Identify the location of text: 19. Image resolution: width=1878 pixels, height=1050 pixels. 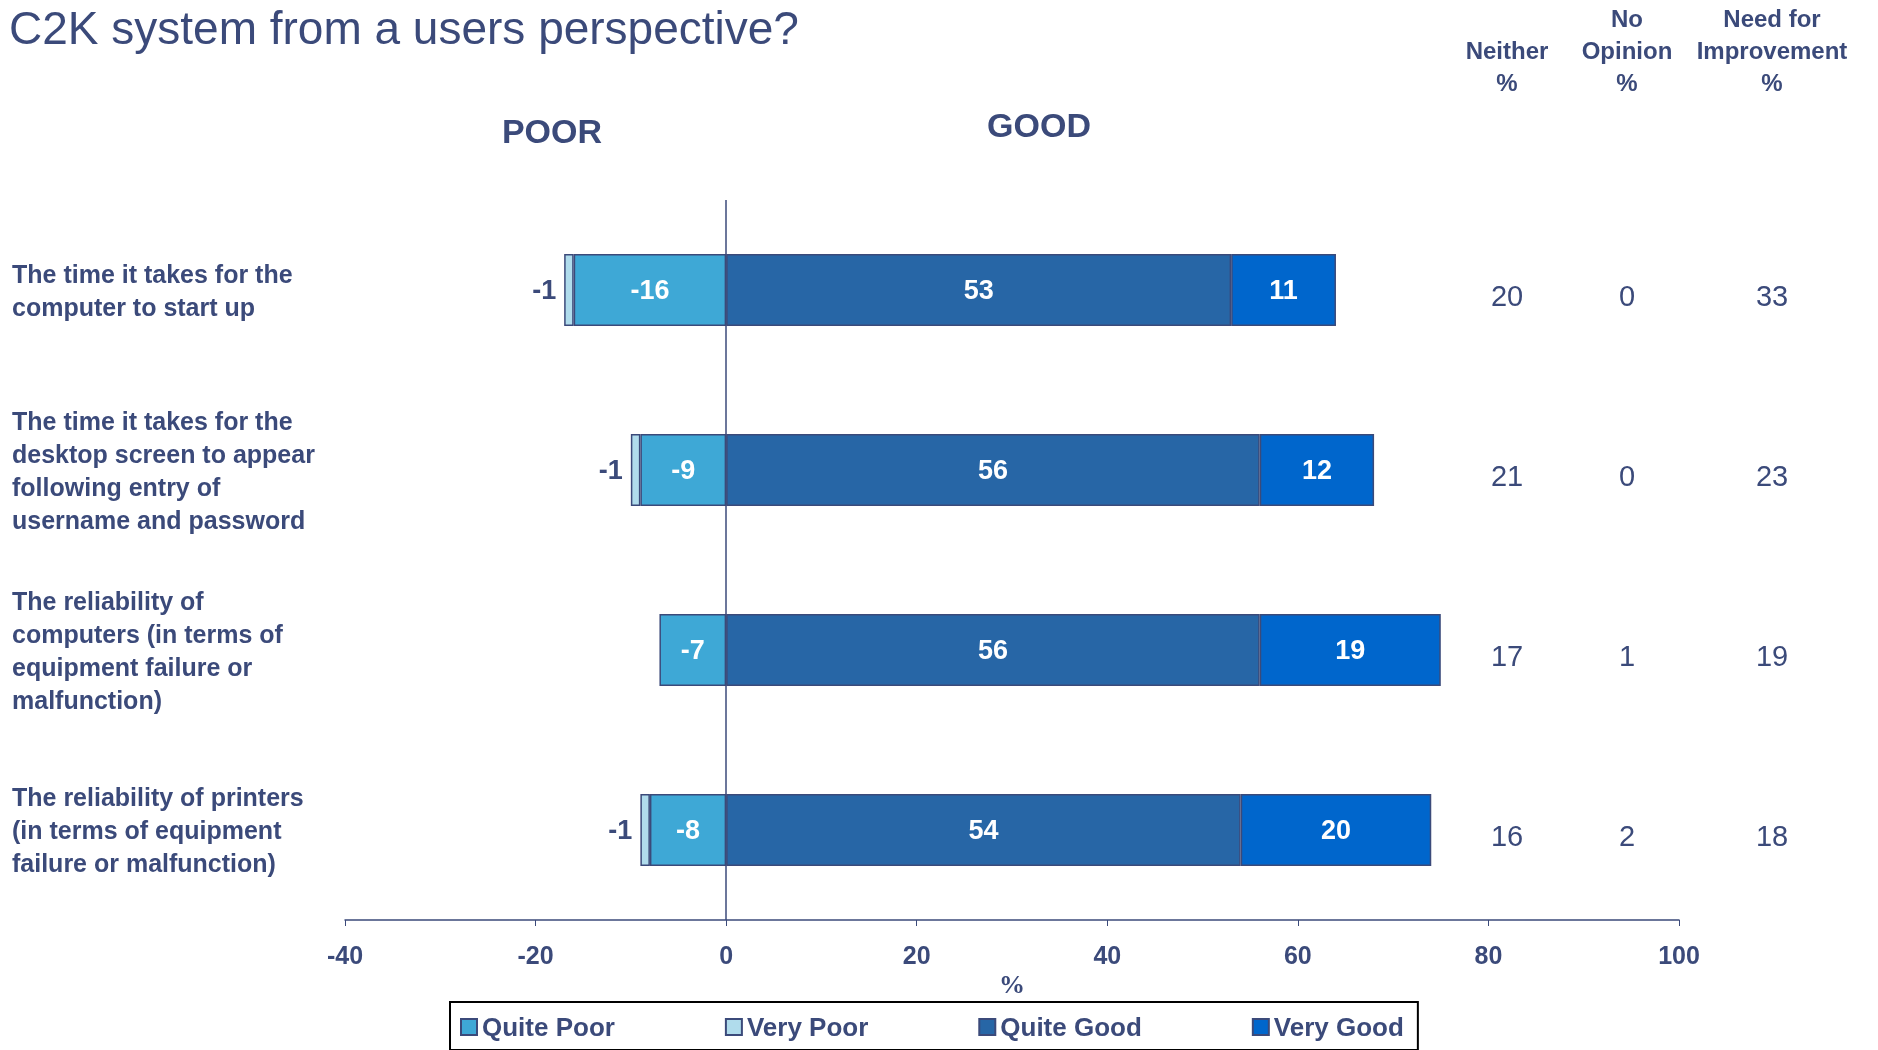
(1772, 656).